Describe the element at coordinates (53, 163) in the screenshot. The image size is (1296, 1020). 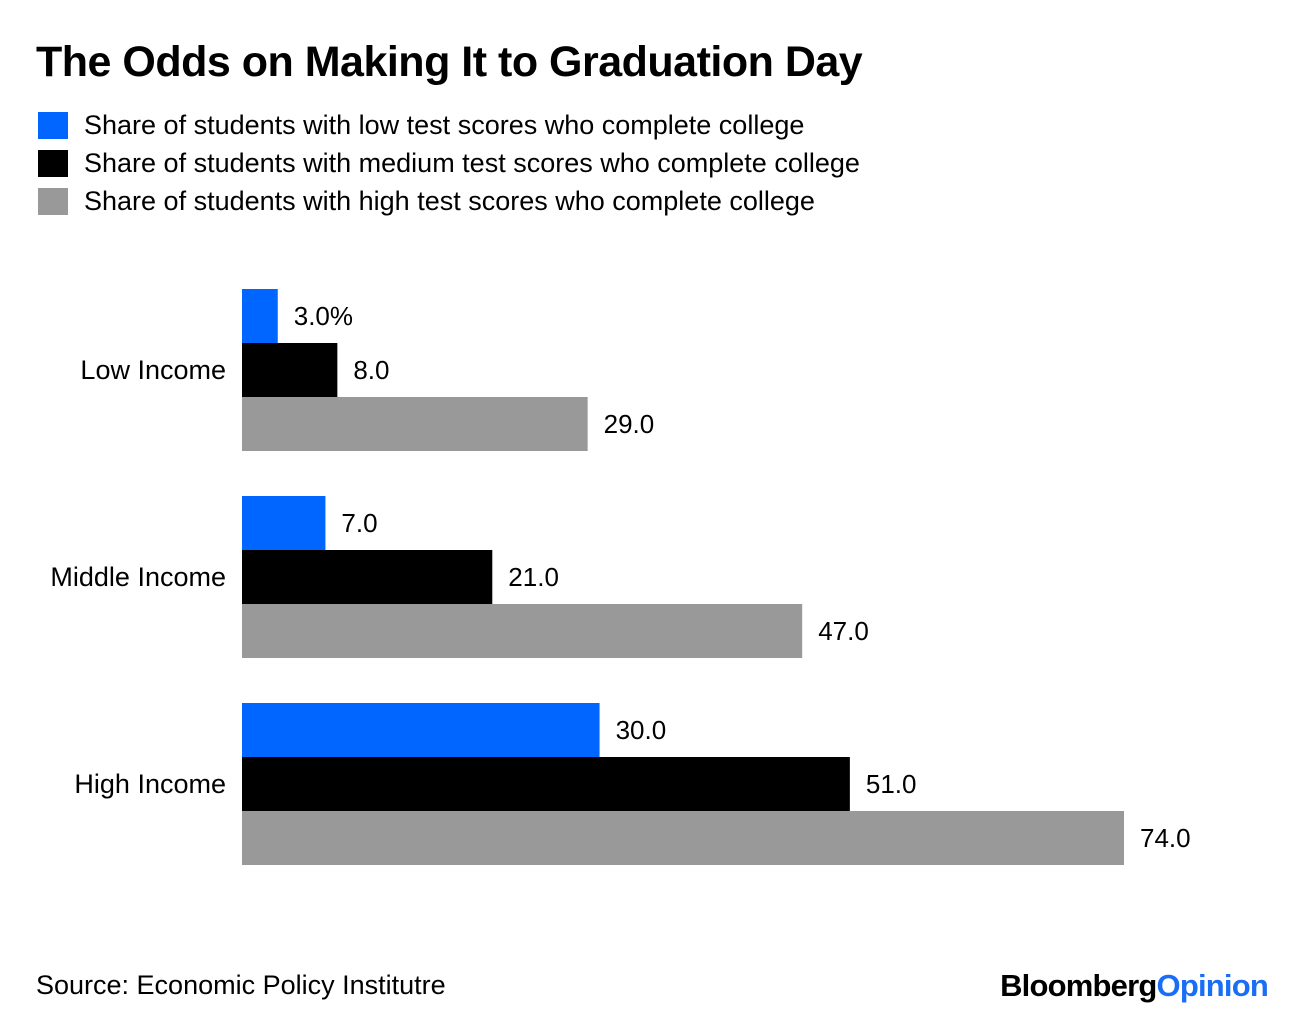
I see `legend-swatch-medium` at that location.